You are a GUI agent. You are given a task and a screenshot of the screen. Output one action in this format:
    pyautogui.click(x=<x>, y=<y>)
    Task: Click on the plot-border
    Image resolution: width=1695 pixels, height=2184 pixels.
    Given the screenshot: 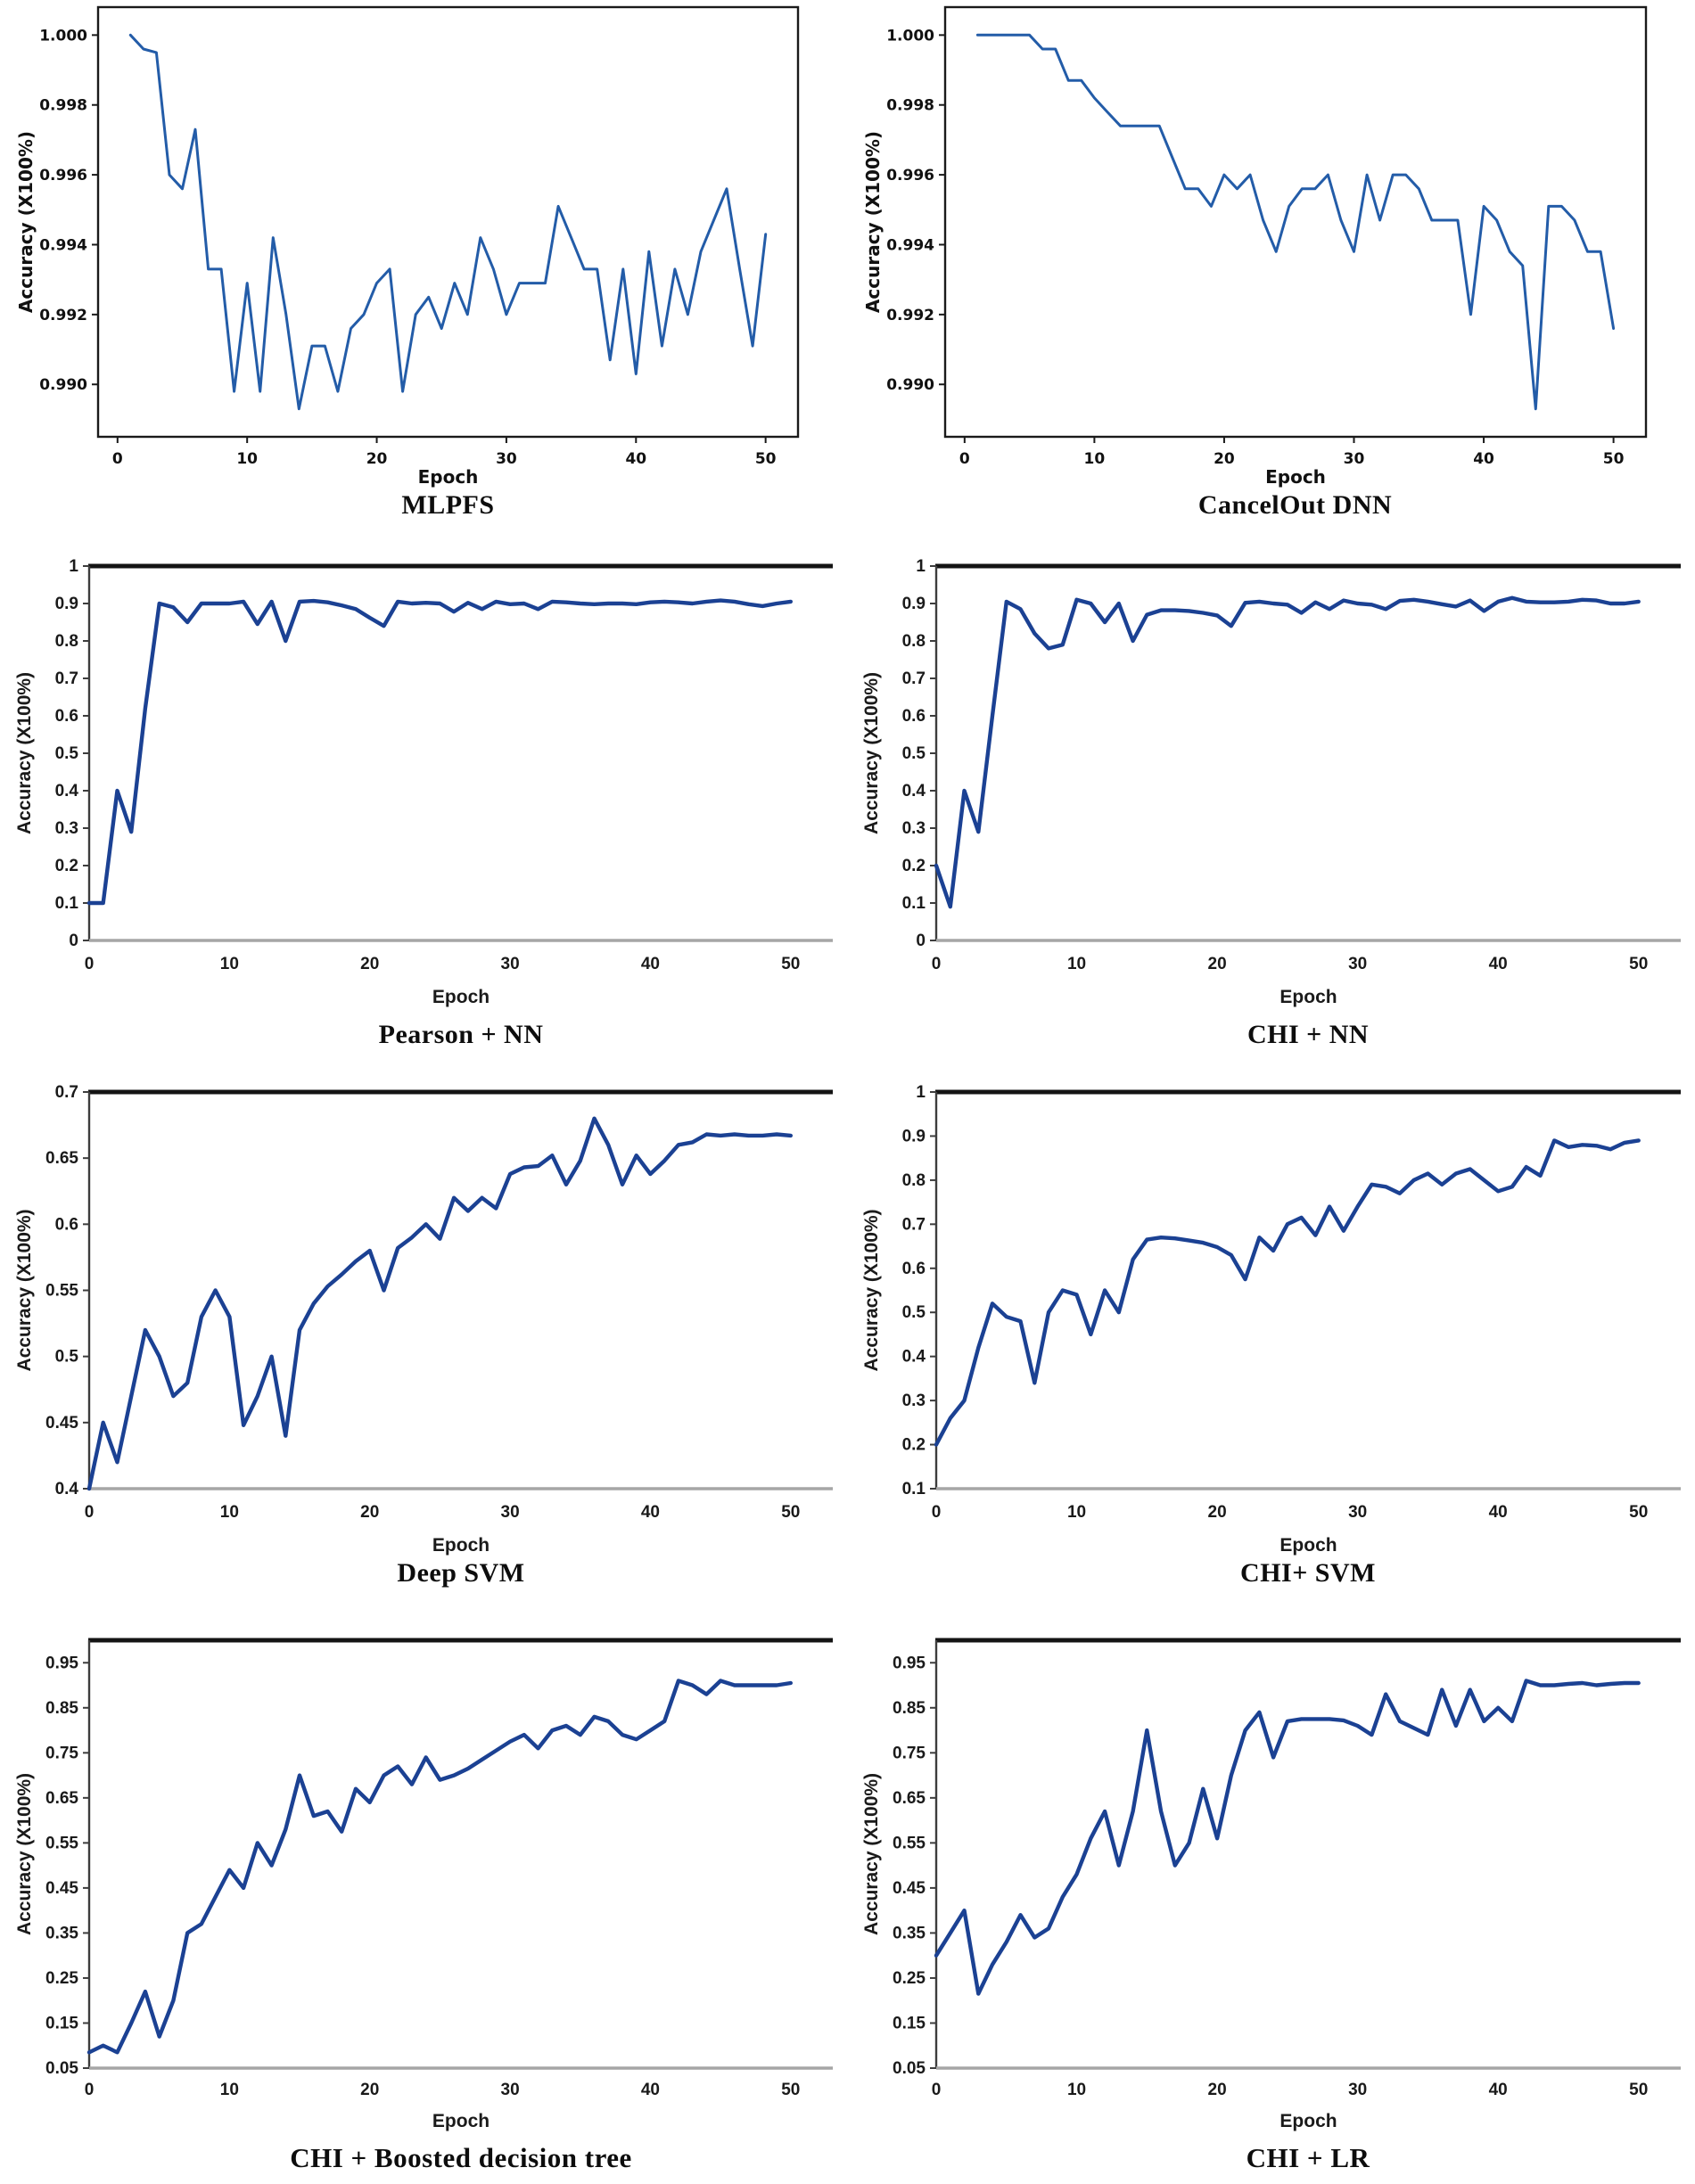 What is the action you would take?
    pyautogui.click(x=1295, y=222)
    